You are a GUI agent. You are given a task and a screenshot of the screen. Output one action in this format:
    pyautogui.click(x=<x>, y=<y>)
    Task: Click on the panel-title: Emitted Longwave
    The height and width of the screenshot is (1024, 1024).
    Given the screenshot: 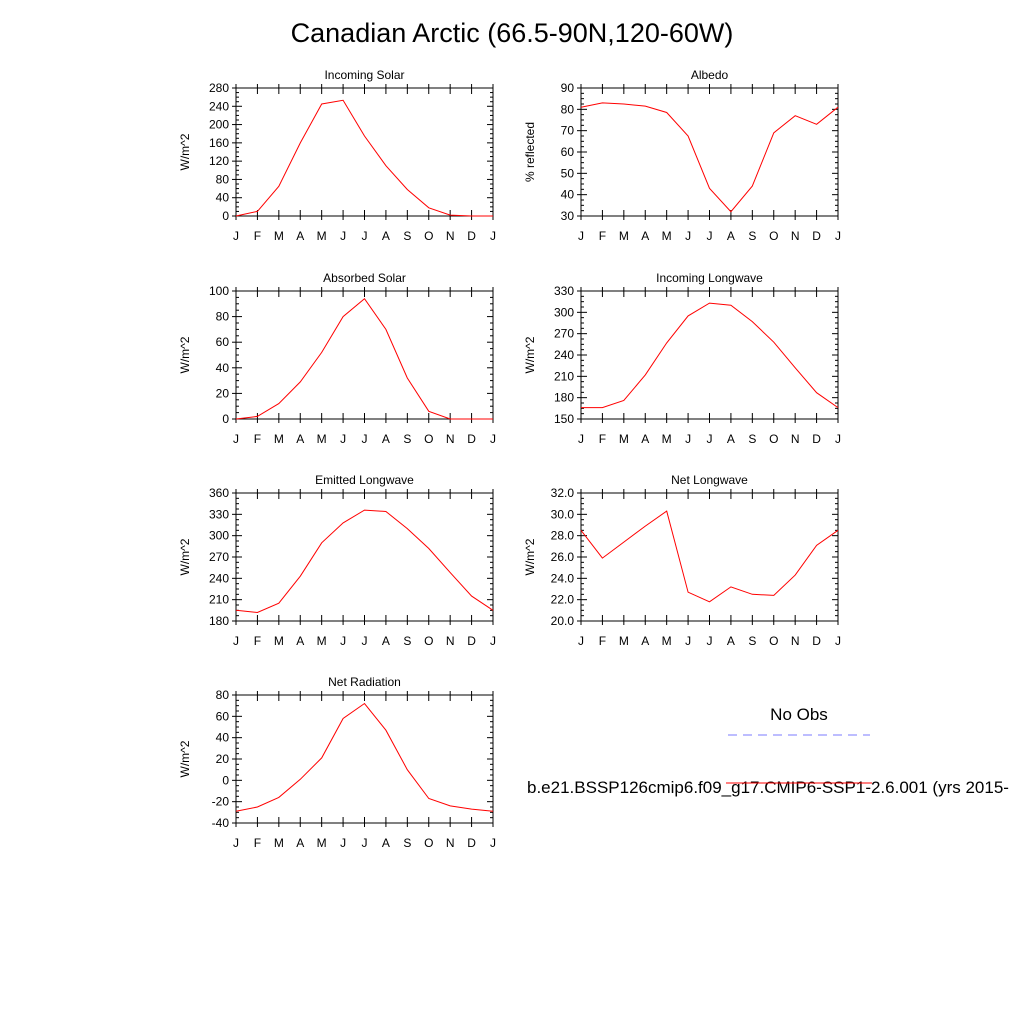 What is the action you would take?
    pyautogui.click(x=364, y=480)
    